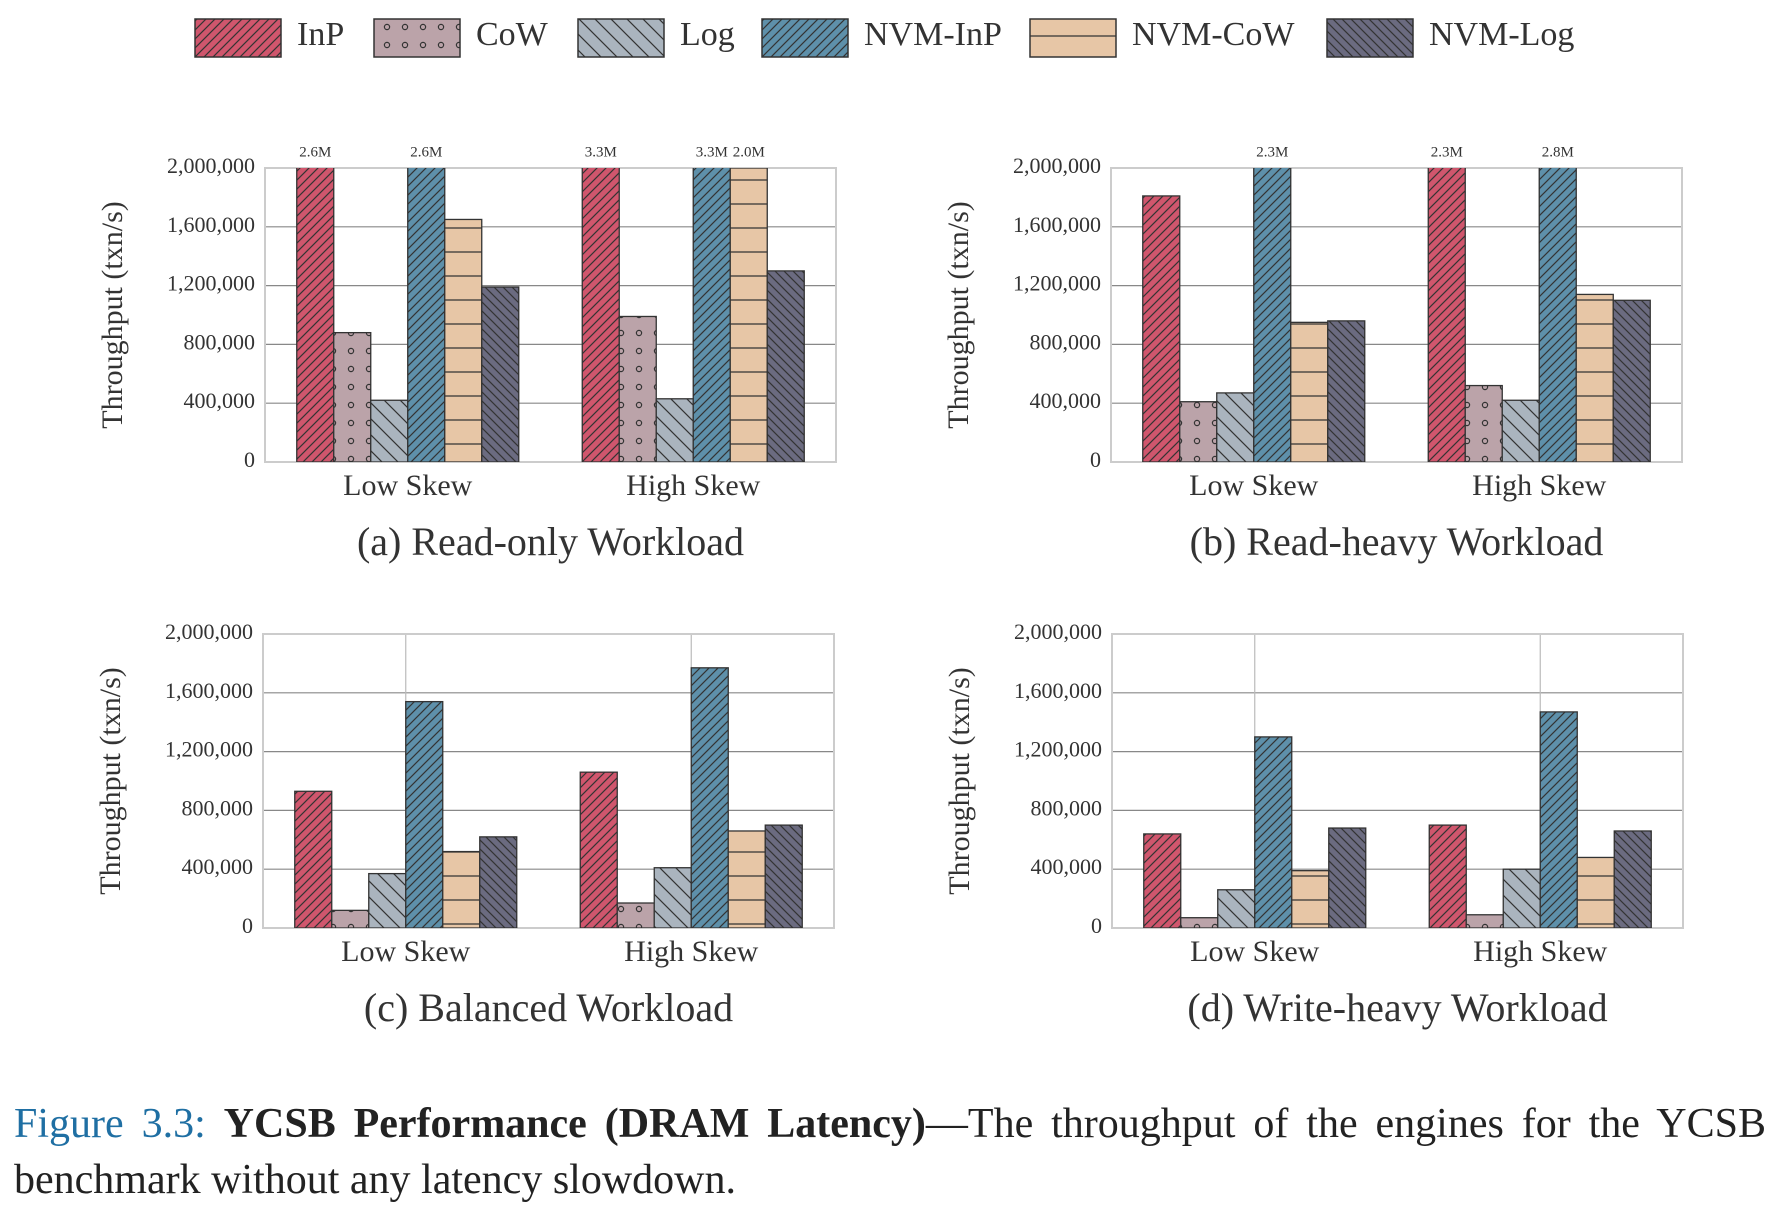 The image size is (1779, 1213). I want to click on legend-label: CoW, so click(512, 34).